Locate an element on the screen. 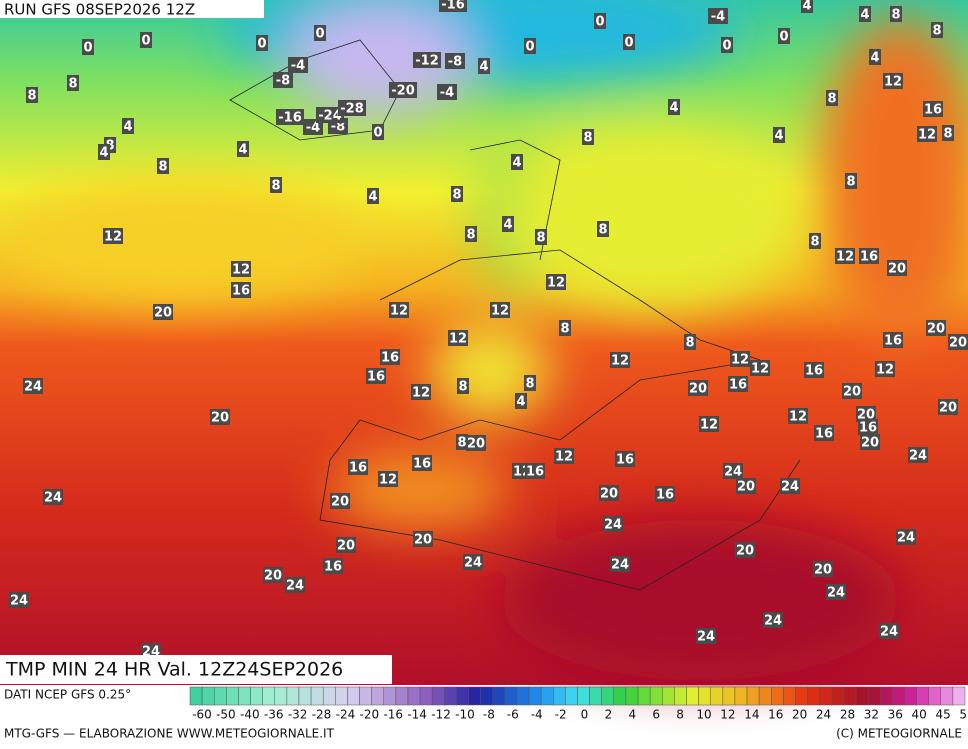 This screenshot has height=749, width=968. scale-label: 4 is located at coordinates (632, 715).